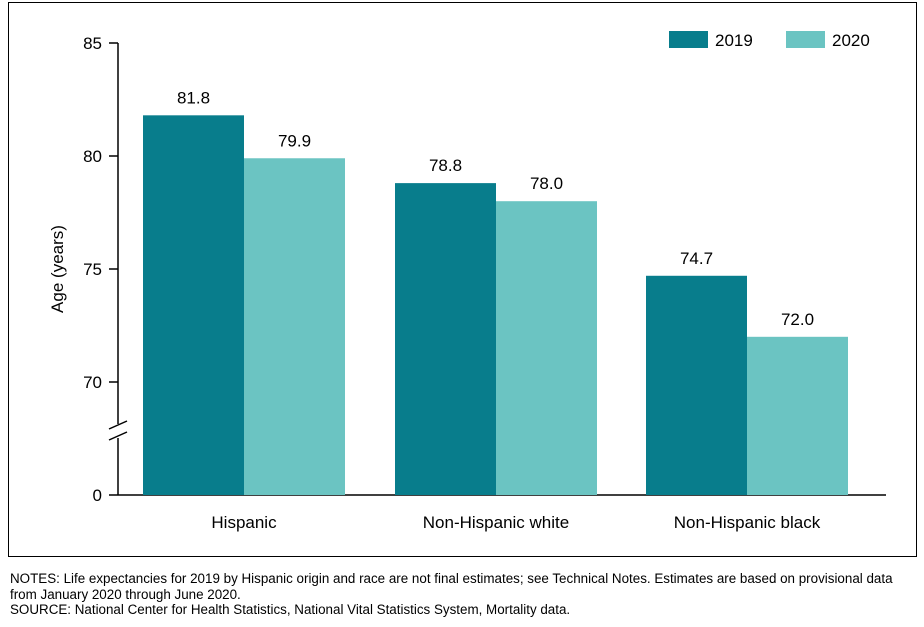 The image size is (924, 627). Describe the element at coordinates (696, 258) in the screenshot. I see `bar-value-label: 74.7` at that location.